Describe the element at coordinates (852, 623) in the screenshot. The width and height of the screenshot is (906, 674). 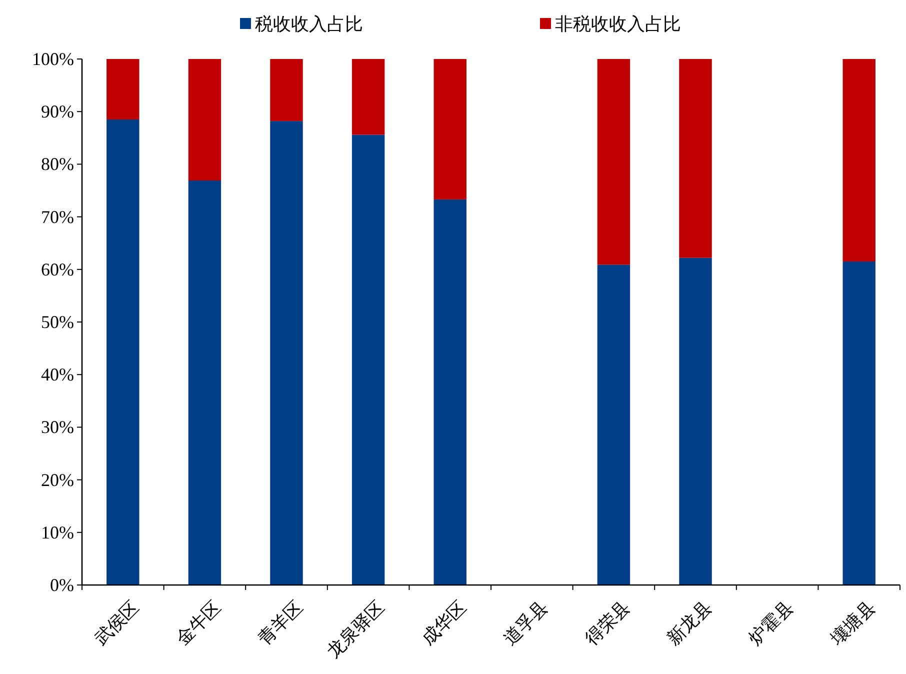
I see `x-tick-label: 壤塘县` at that location.